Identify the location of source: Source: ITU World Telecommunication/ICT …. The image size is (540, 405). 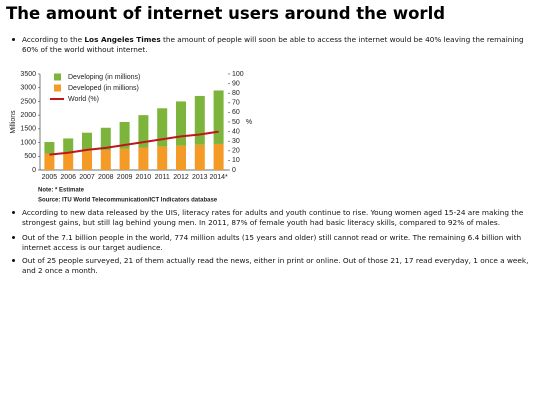
(128, 200).